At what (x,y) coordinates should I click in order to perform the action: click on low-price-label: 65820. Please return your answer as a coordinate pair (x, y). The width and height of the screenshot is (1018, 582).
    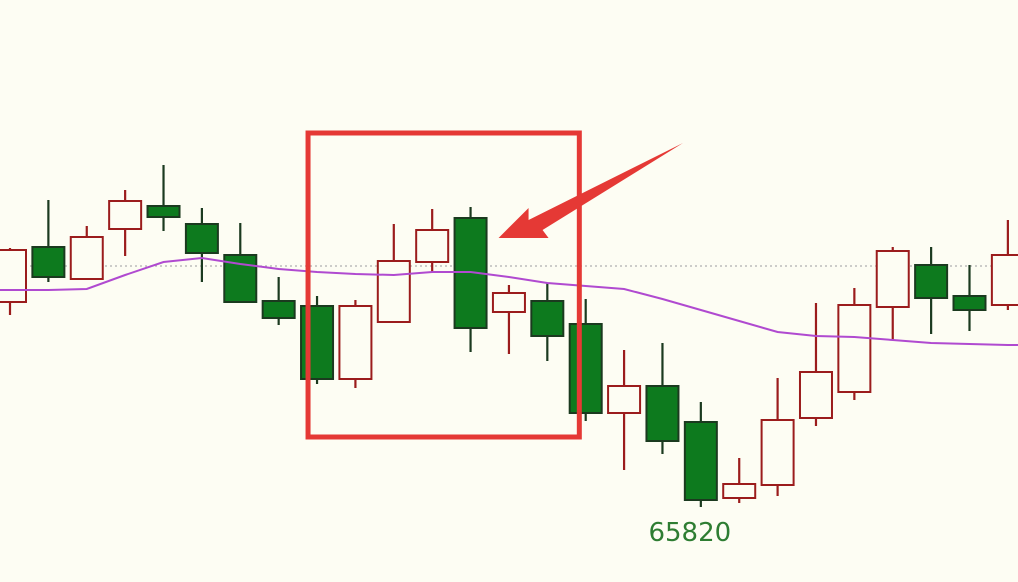
    Looking at the image, I should click on (689, 533).